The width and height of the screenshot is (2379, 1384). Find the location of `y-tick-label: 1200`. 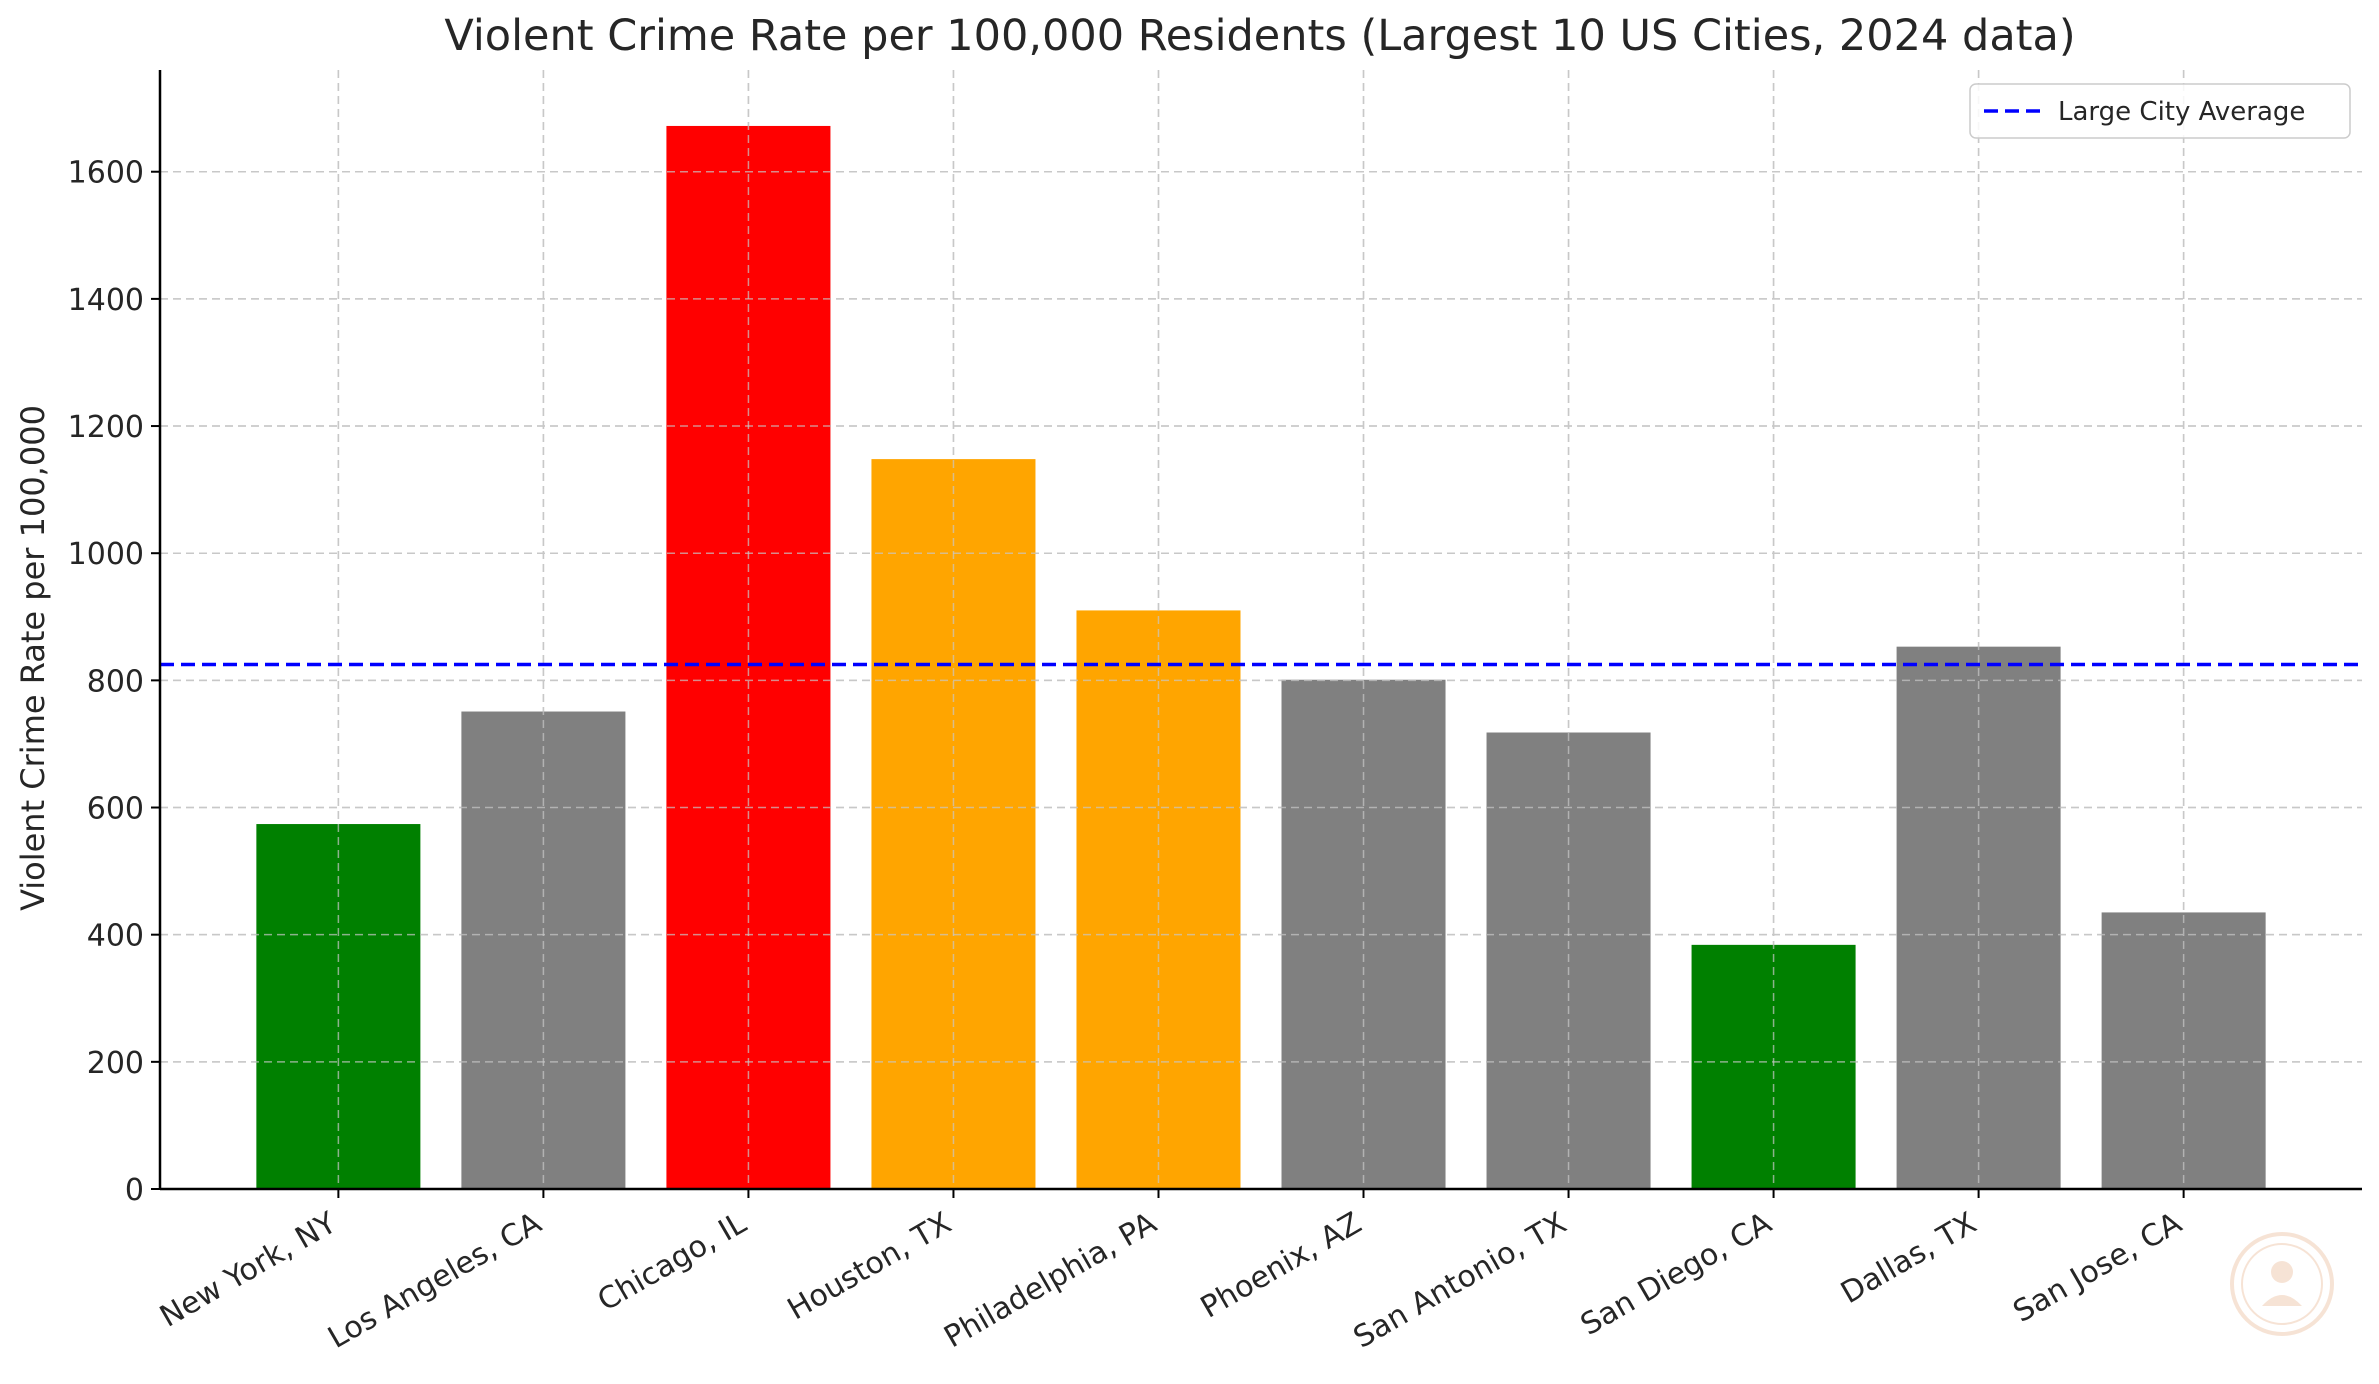

y-tick-label: 1200 is located at coordinates (106, 427).